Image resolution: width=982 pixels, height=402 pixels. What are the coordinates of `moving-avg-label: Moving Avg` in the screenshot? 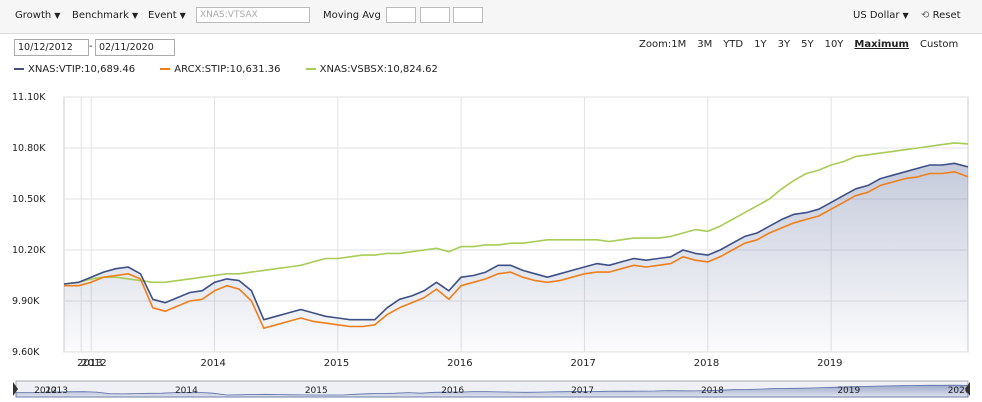 It's located at (352, 15).